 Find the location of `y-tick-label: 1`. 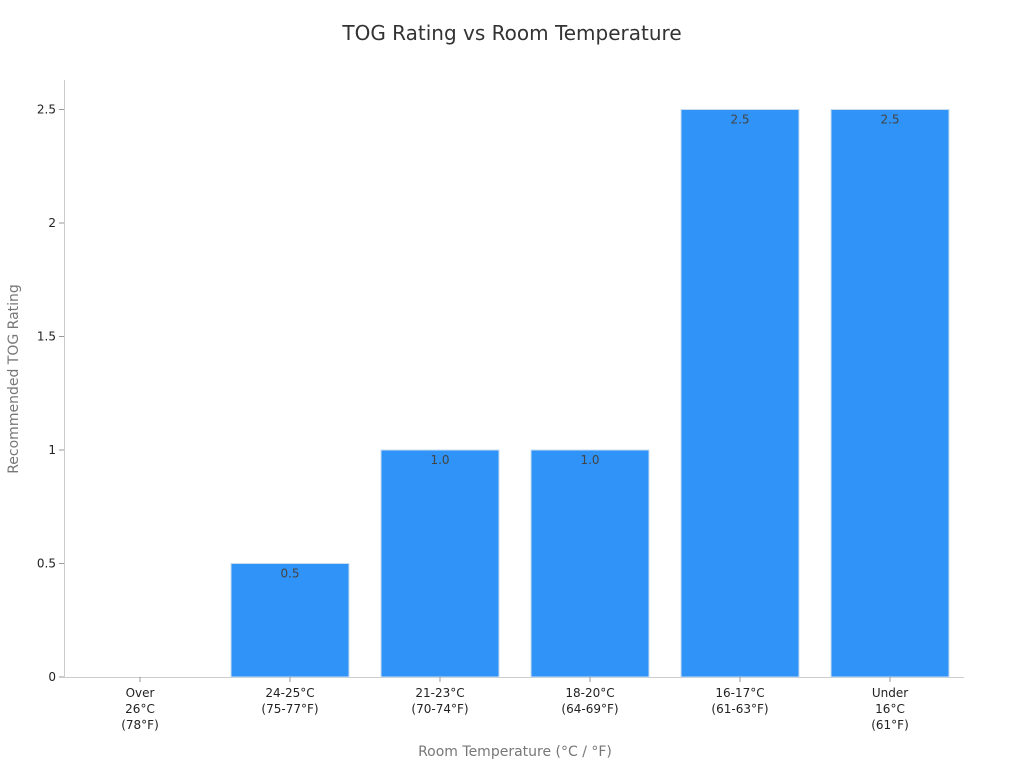

y-tick-label: 1 is located at coordinates (52, 450).